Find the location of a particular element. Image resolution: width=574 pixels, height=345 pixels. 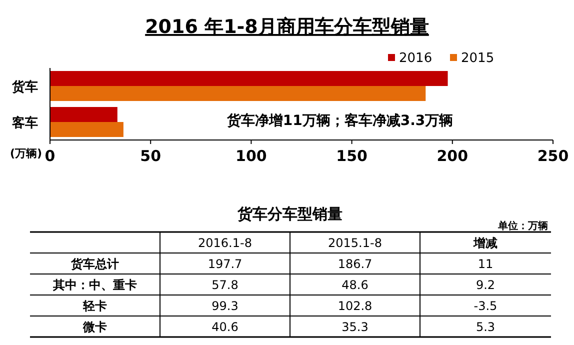

x-tick-label: 200 is located at coordinates (452, 156).